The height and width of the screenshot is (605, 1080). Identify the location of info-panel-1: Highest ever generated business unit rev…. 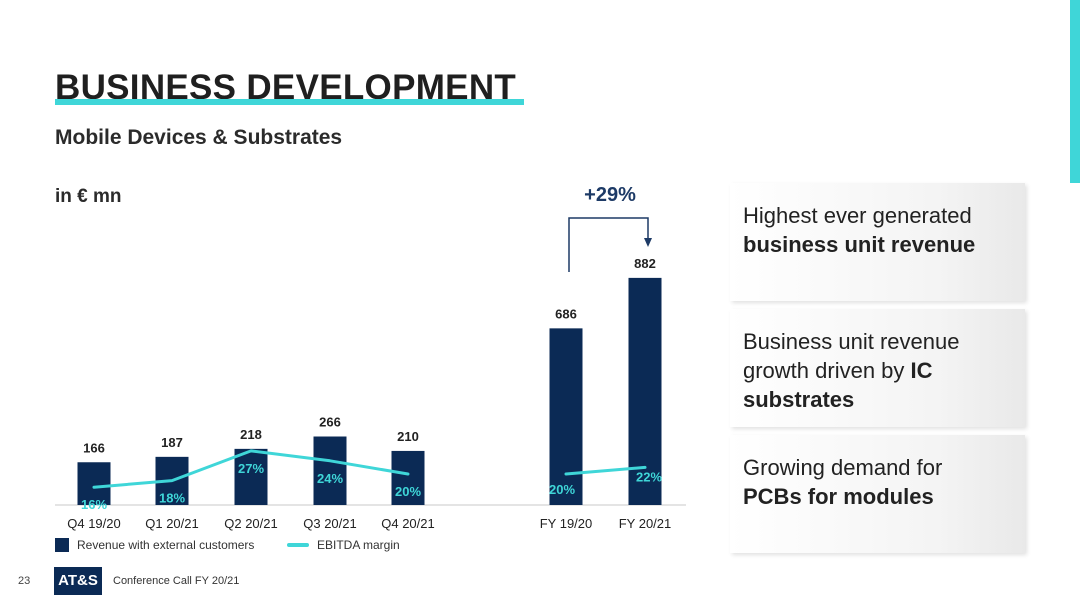
(877, 242).